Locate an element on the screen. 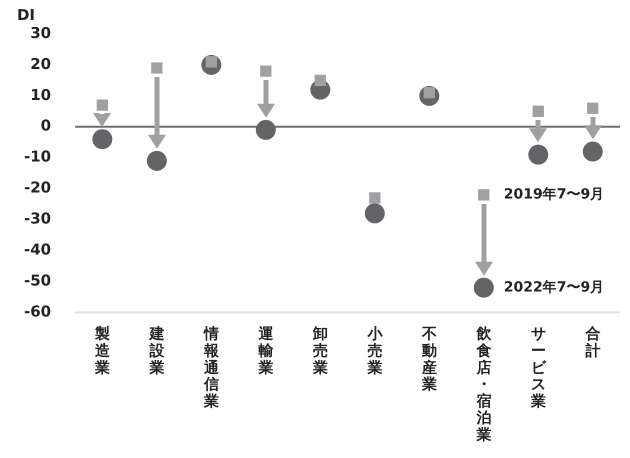  y-tick-label: -50 is located at coordinates (38, 280).